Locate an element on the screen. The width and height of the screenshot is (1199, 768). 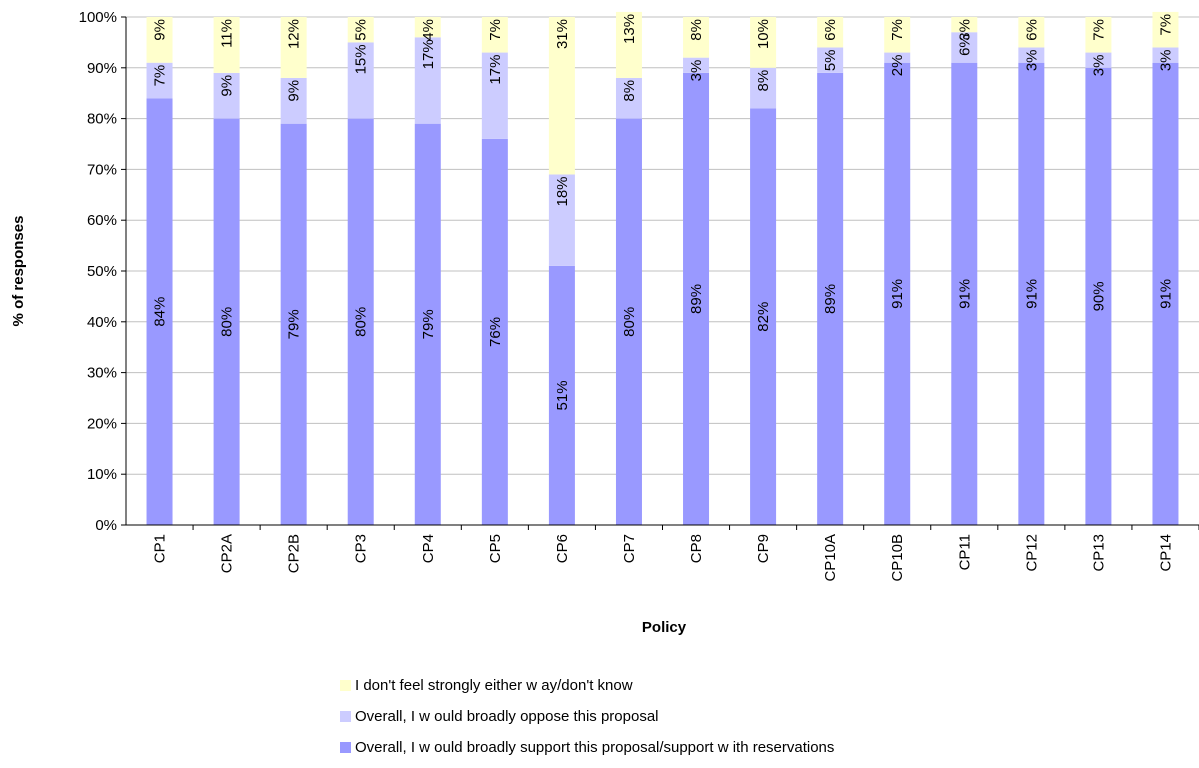
data-label: 84% is located at coordinates (160, 312).